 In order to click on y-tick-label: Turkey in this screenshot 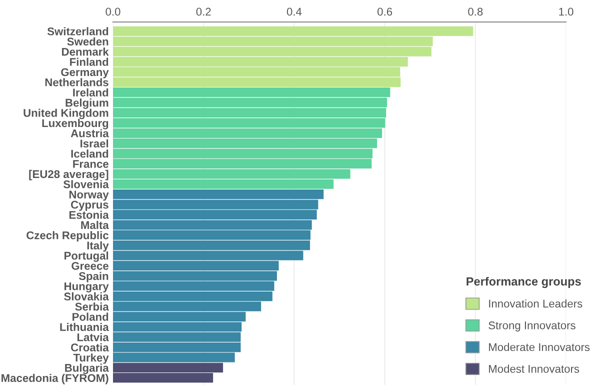, I will do `click(91, 358)`.